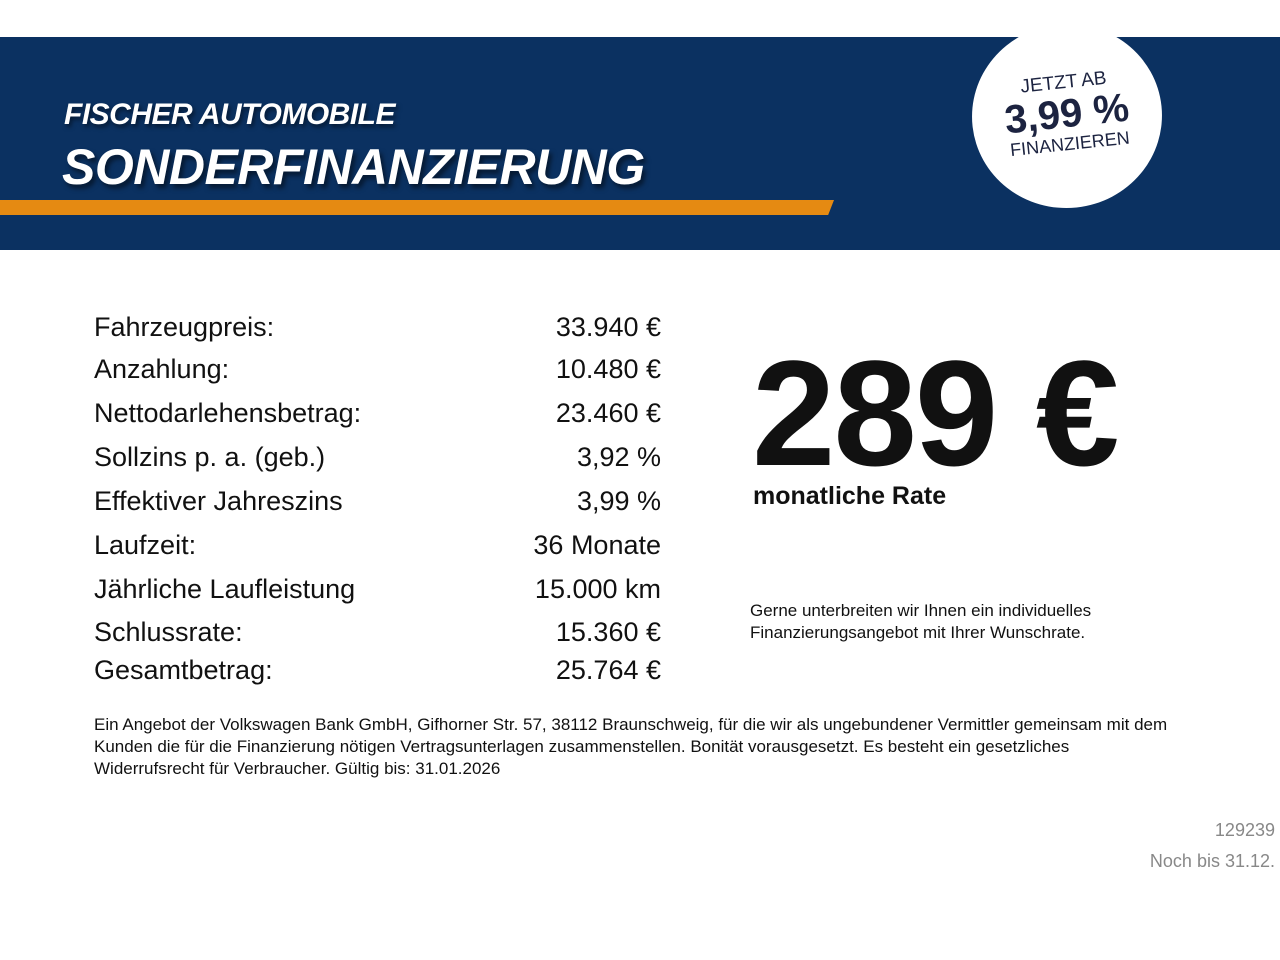 This screenshot has width=1280, height=960. Describe the element at coordinates (228, 413) in the screenshot. I see `detail-label: Nettodarlehensbetrag:` at that location.